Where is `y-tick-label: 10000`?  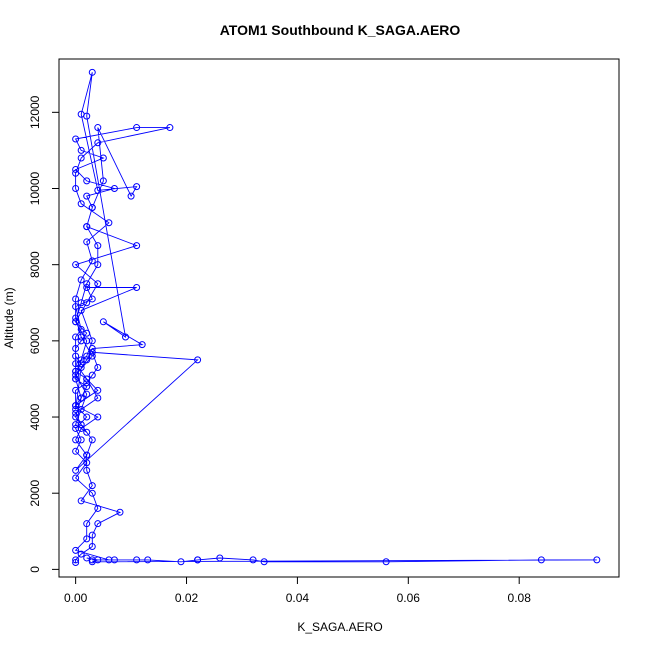
y-tick-label: 10000 is located at coordinates (35, 188).